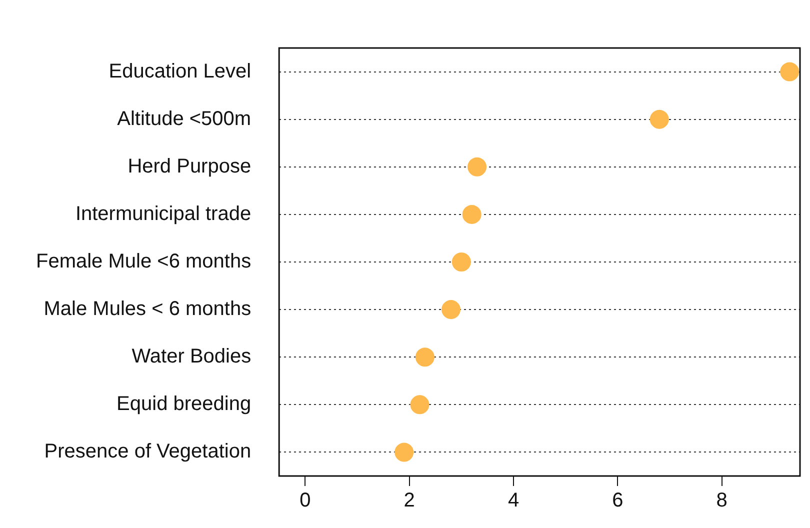 The width and height of the screenshot is (810, 528). I want to click on x-tick-label: 8, so click(722, 501).